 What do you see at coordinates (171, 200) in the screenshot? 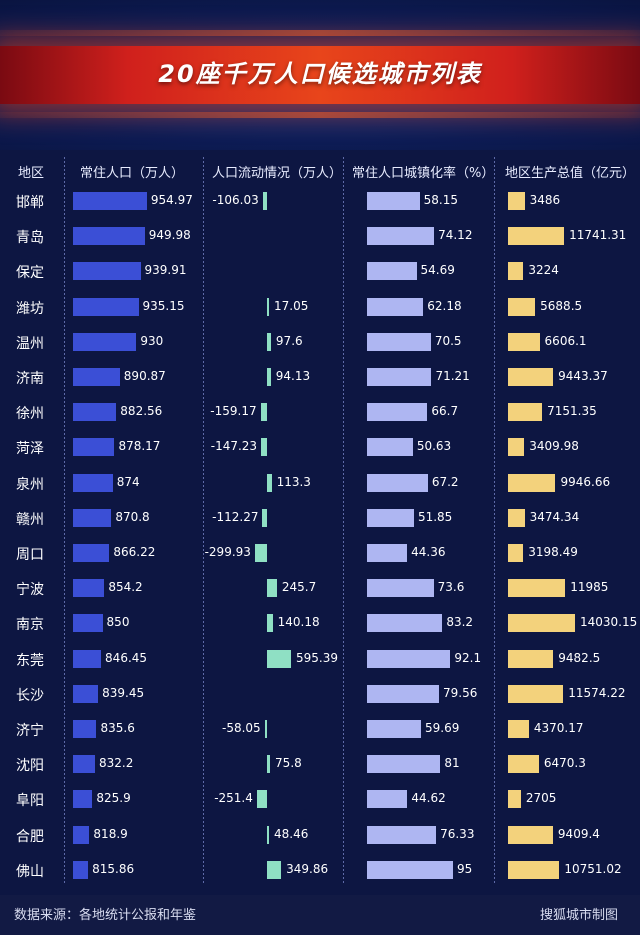
I see `population-value: 954.97` at bounding box center [171, 200].